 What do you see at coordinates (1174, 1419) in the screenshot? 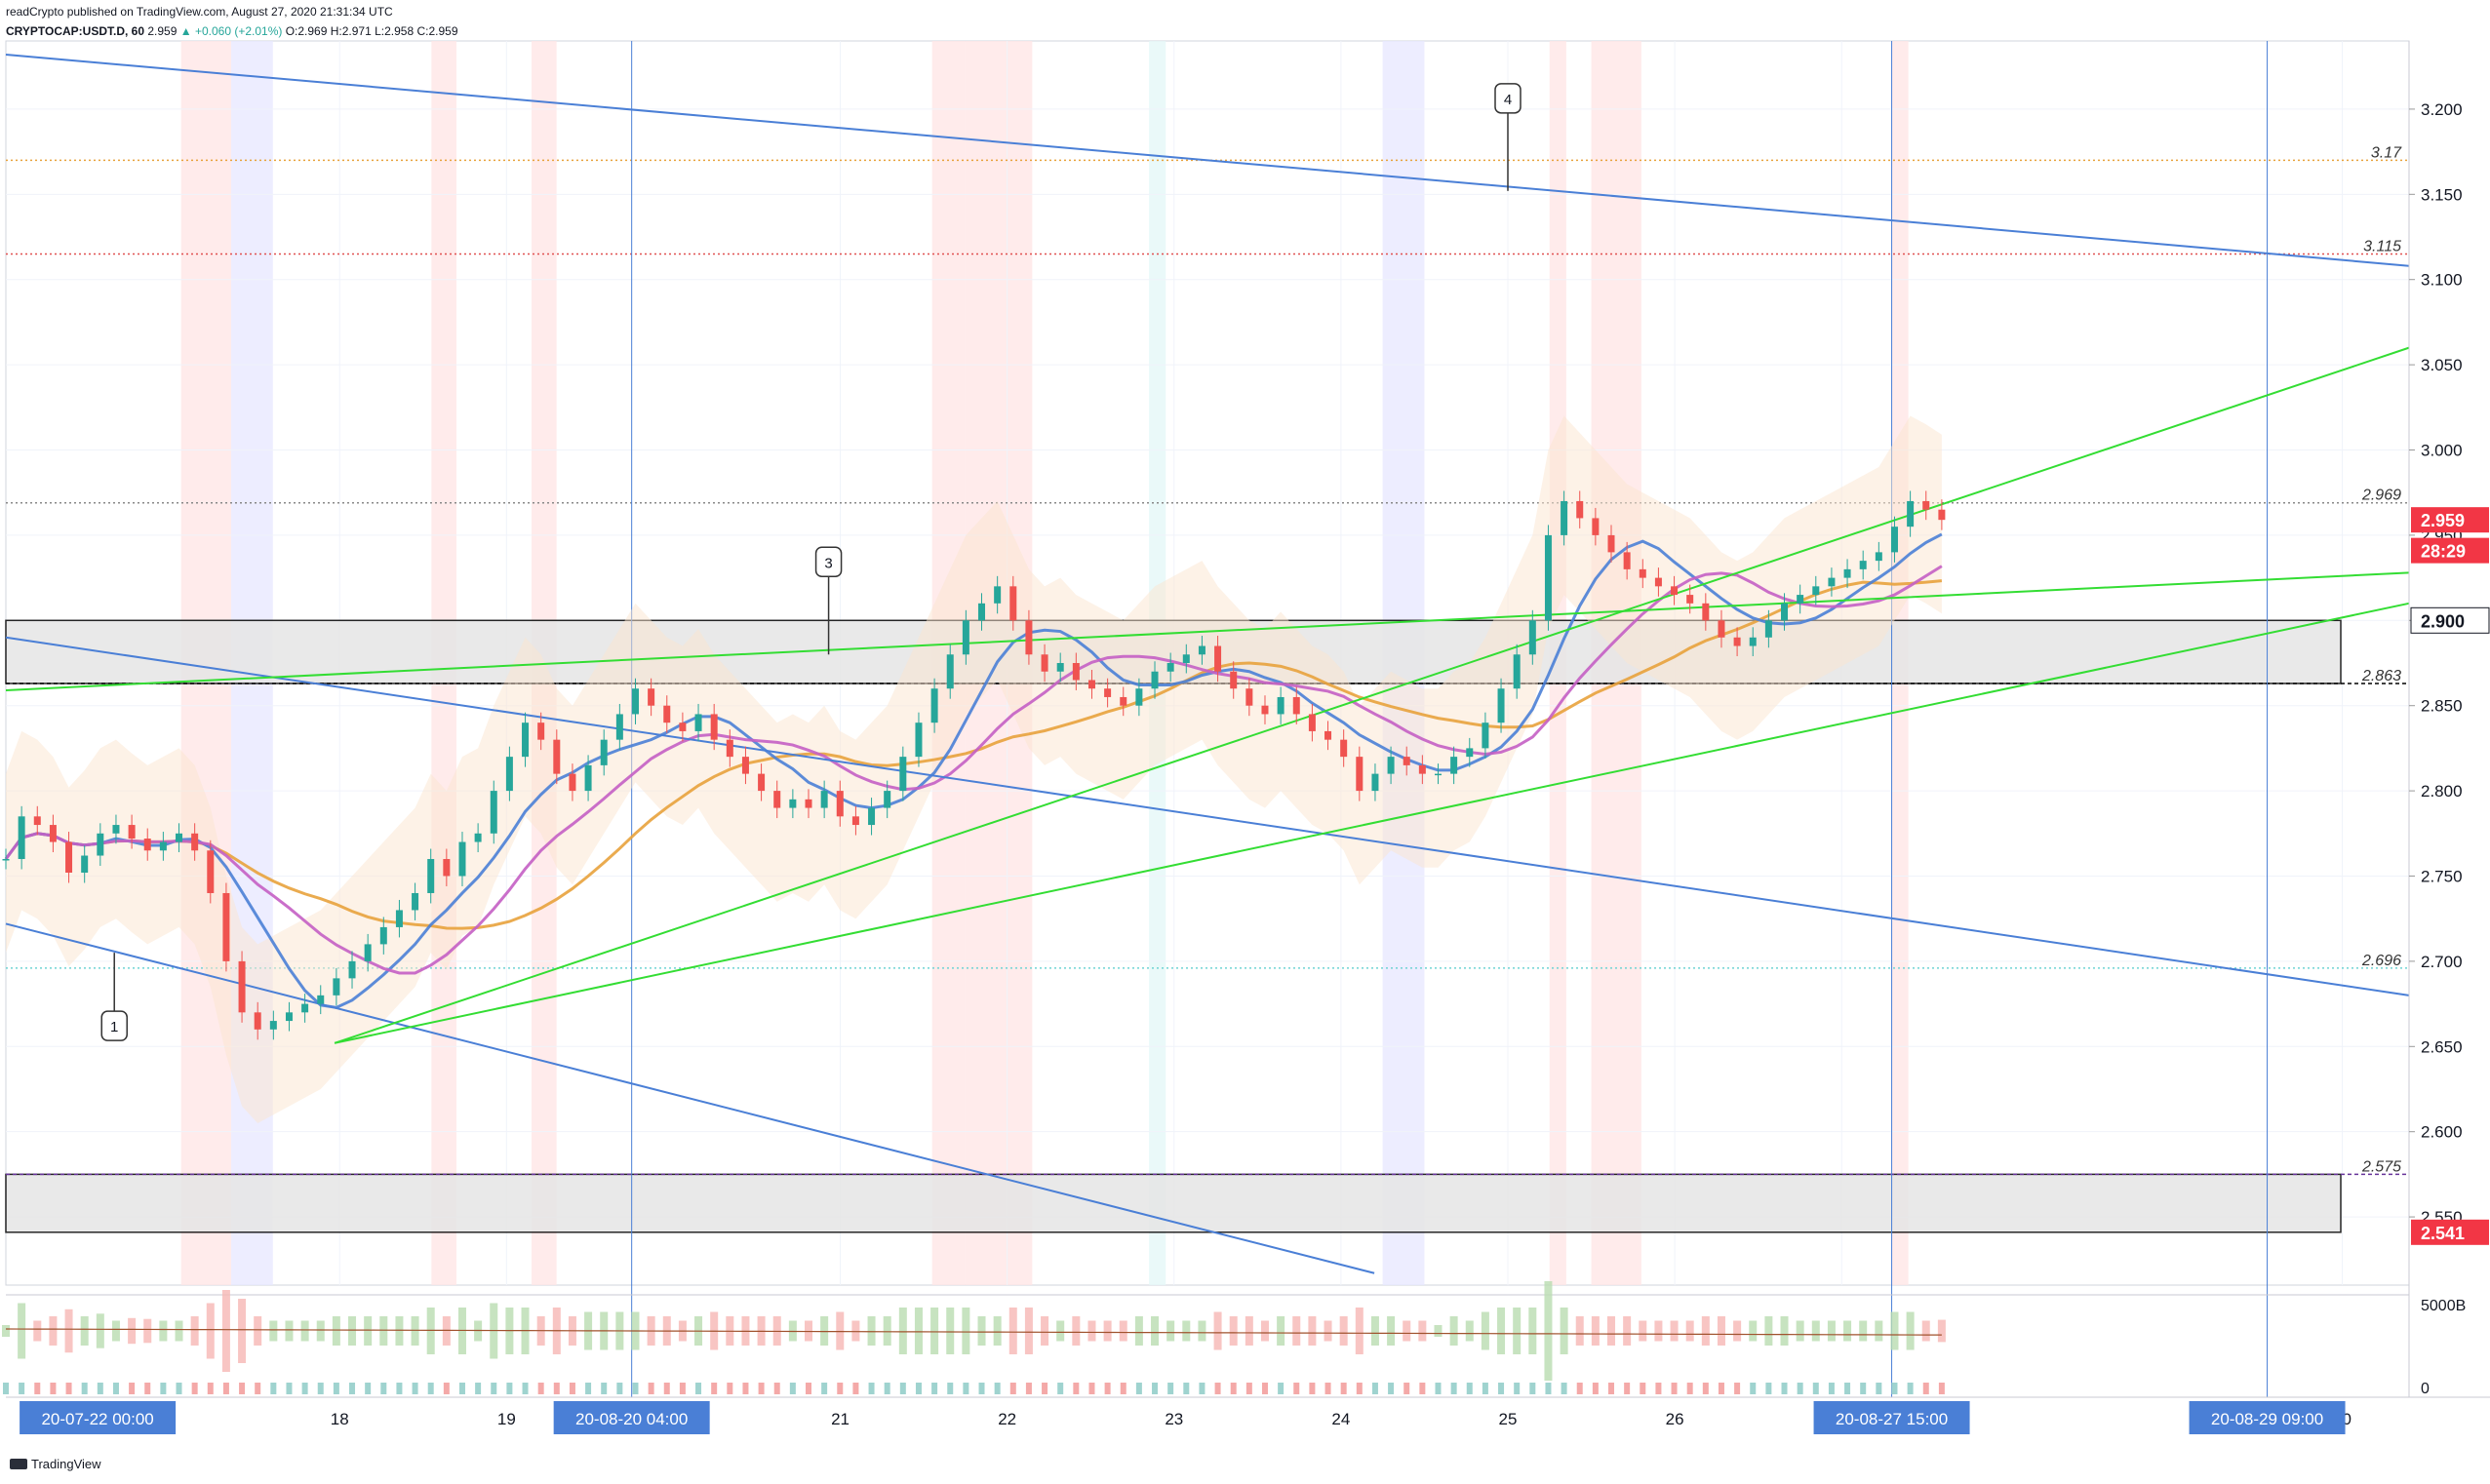
I see `time-tick-label-4: 23` at bounding box center [1174, 1419].